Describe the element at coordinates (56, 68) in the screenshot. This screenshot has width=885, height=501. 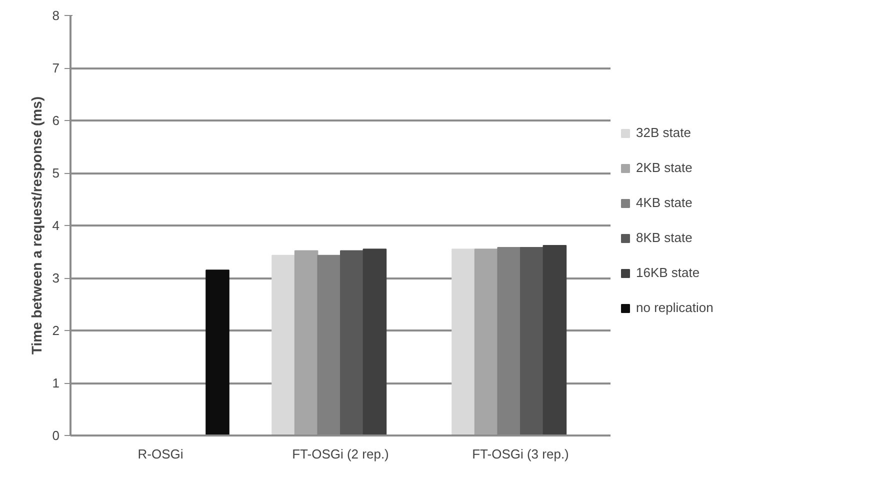
I see `y-tick-label: 7` at that location.